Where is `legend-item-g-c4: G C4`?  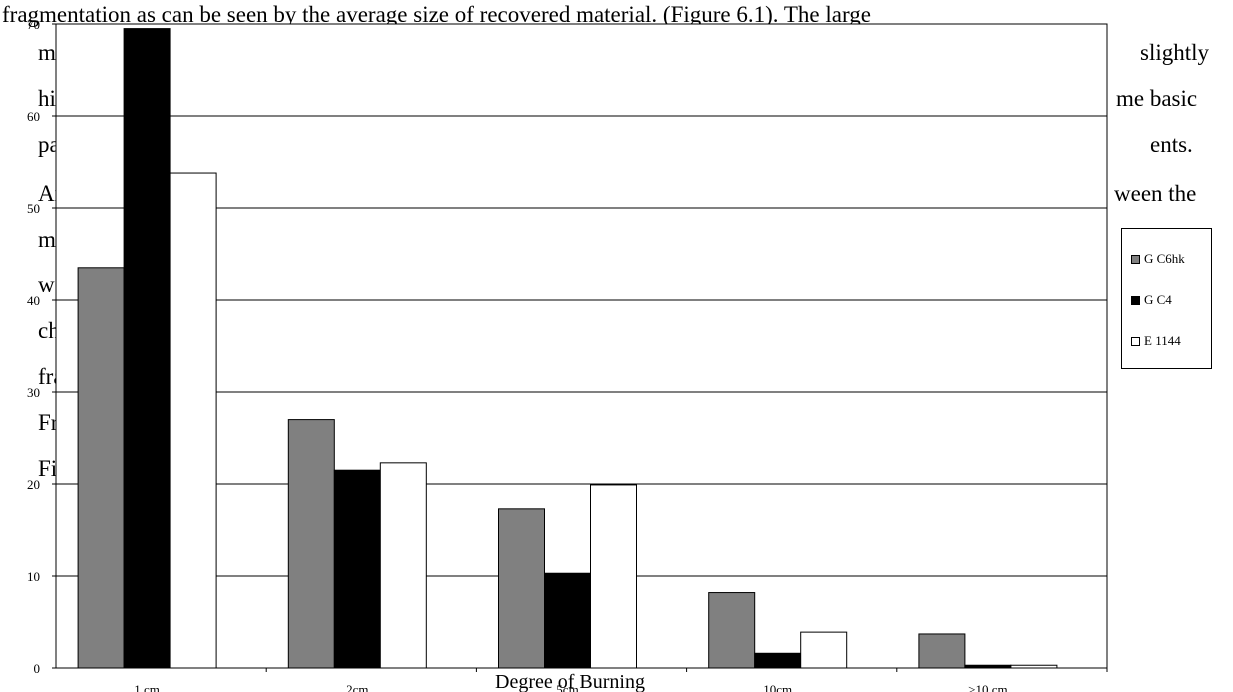 legend-item-g-c4: G C4 is located at coordinates (1151, 300).